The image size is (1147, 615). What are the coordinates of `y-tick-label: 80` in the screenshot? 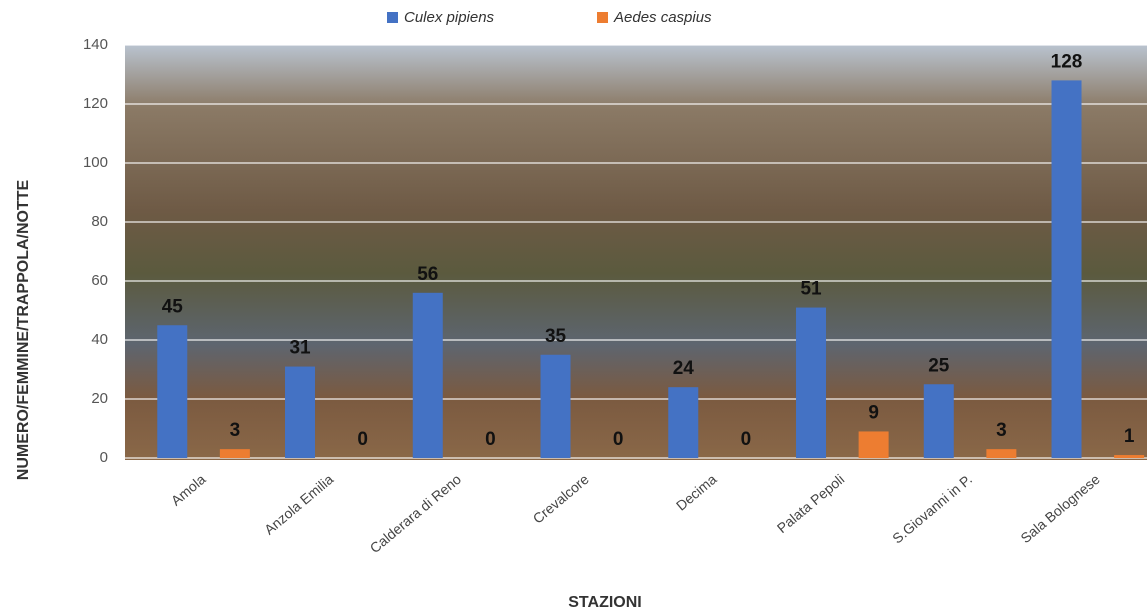 It's located at (99, 221).